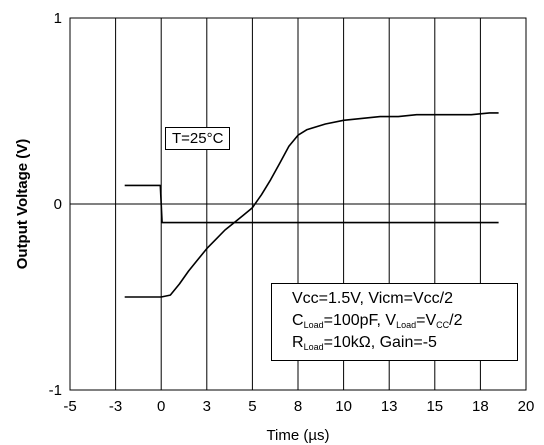  What do you see at coordinates (389, 406) in the screenshot?
I see `x-tick-label: 13` at bounding box center [389, 406].